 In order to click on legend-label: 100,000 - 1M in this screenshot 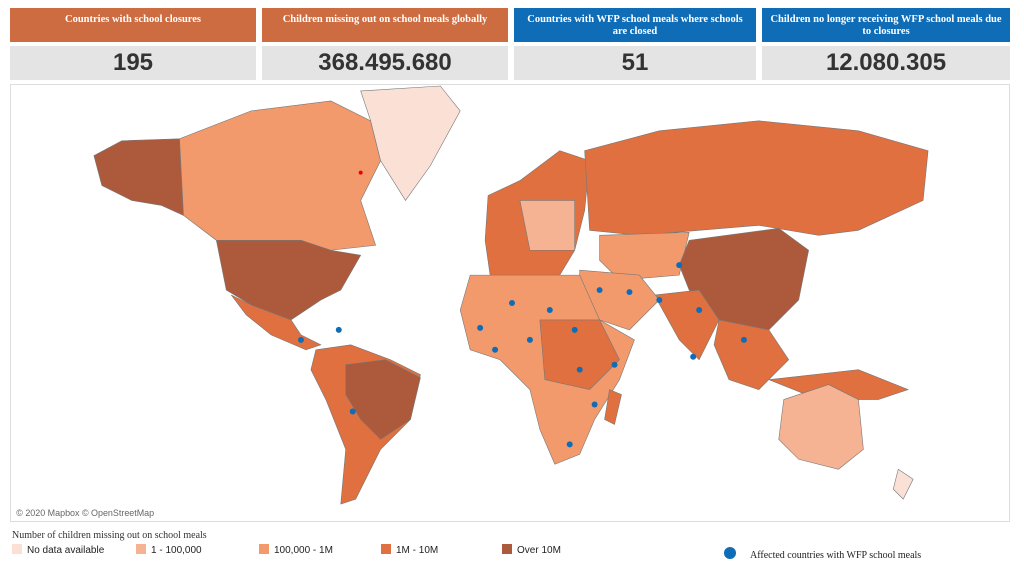, I will do `click(303, 550)`.